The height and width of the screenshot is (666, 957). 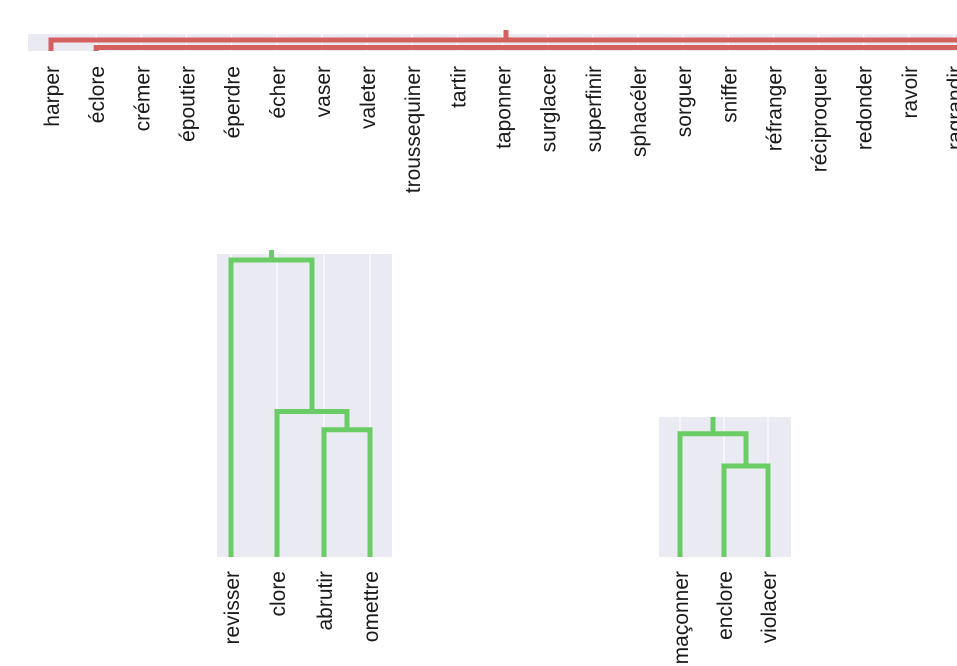 What do you see at coordinates (865, 108) in the screenshot?
I see `leaf-label: redonder` at bounding box center [865, 108].